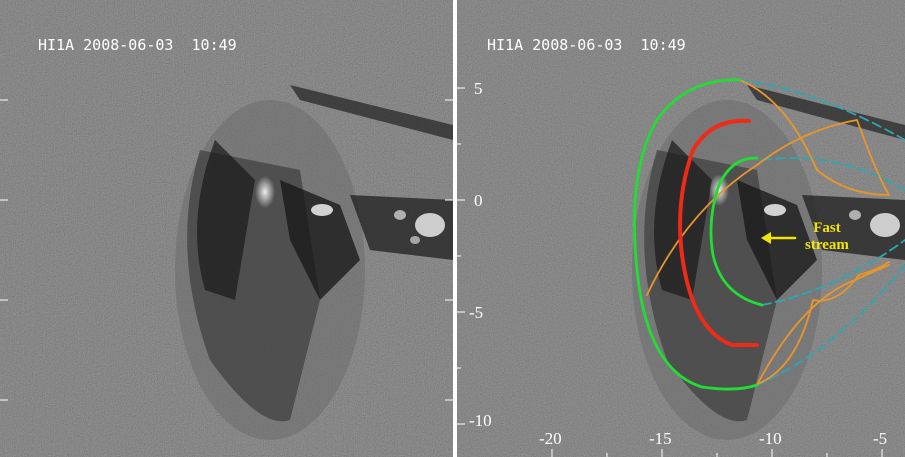 This screenshot has height=457, width=905. I want to click on x-tick-label: -20, so click(550, 438).